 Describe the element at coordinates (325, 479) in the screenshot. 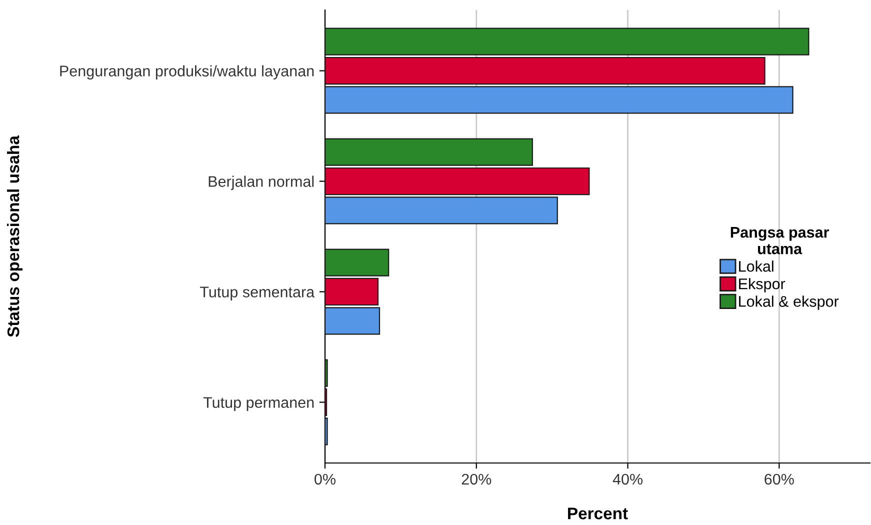

I see `x-tick-label: 0%` at that location.